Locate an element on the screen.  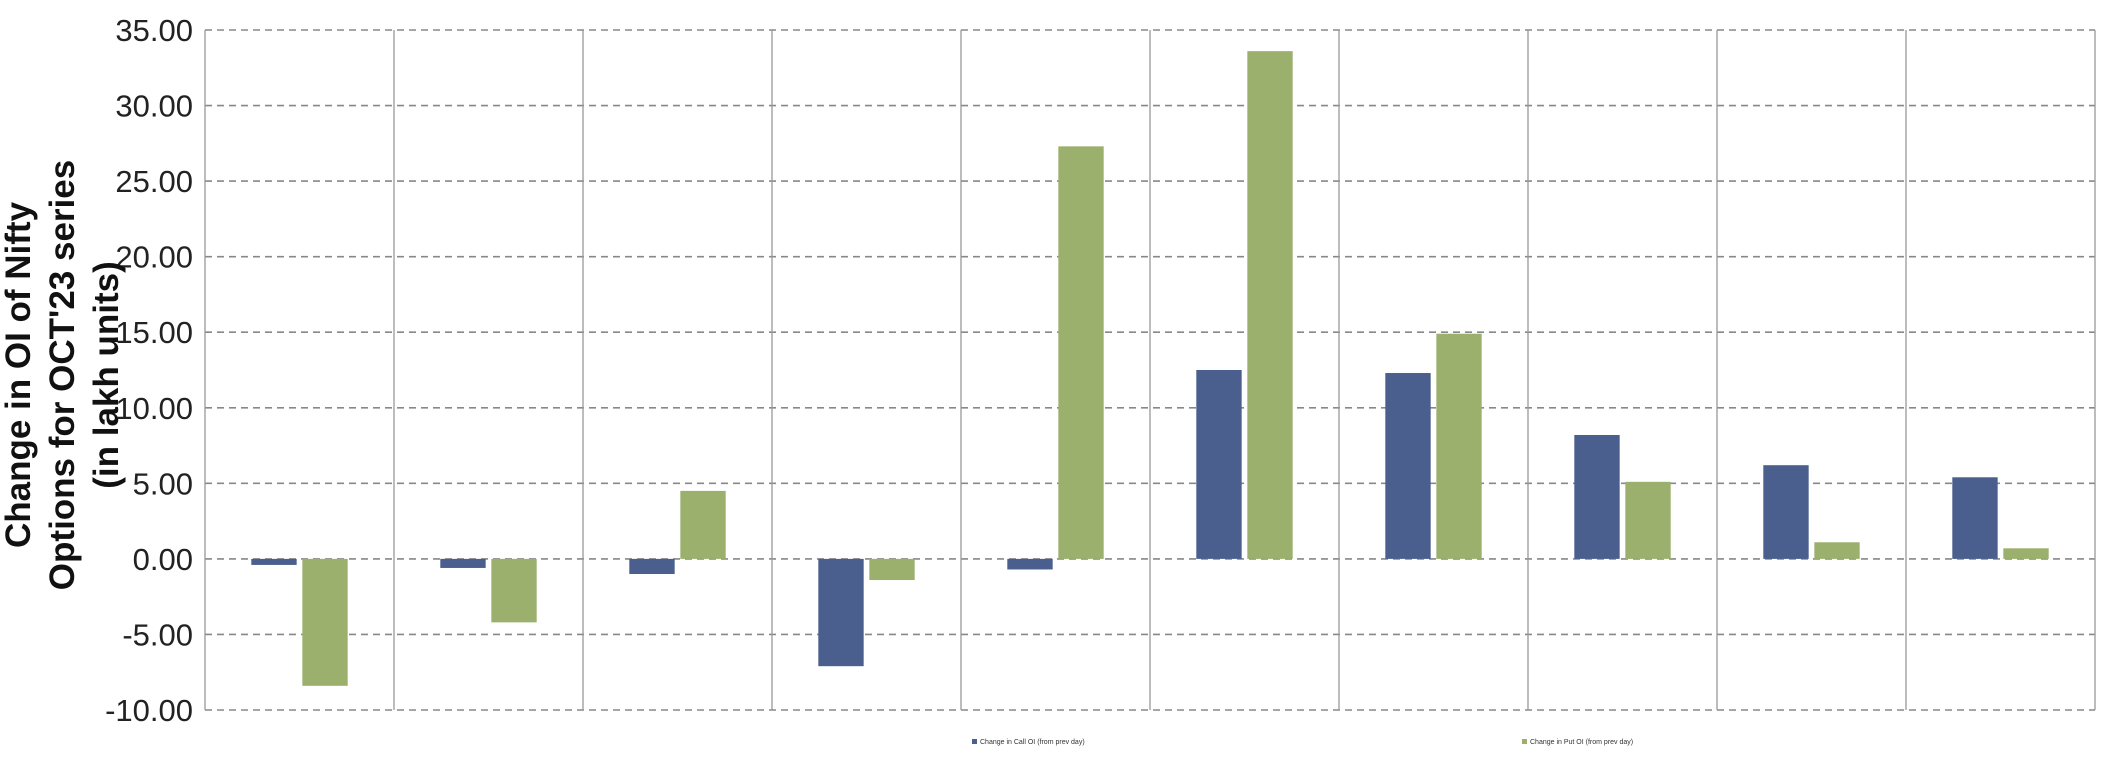
y-tick-label: 25.00 is located at coordinates (154, 181).